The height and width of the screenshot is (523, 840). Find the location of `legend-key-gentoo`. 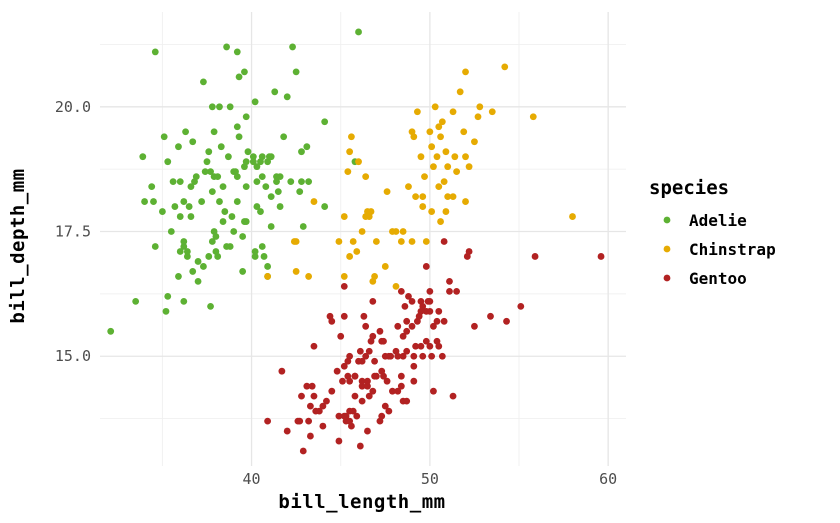

legend-key-gentoo is located at coordinates (667, 278).